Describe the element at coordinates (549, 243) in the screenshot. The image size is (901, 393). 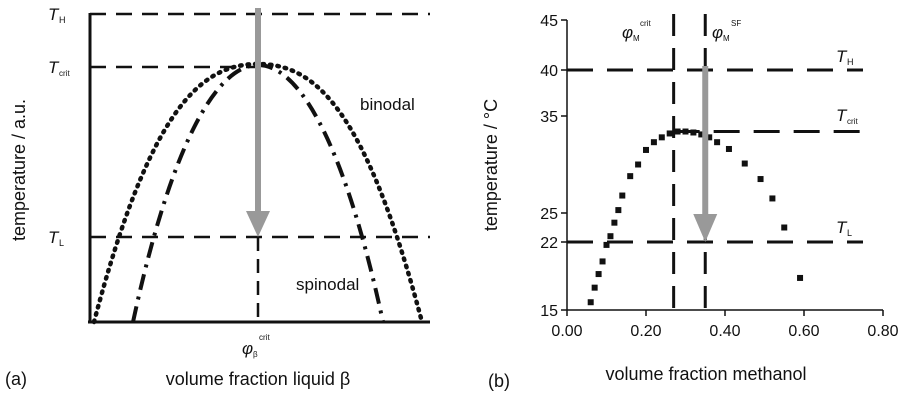
I see `b-y-tick-label: 22` at that location.